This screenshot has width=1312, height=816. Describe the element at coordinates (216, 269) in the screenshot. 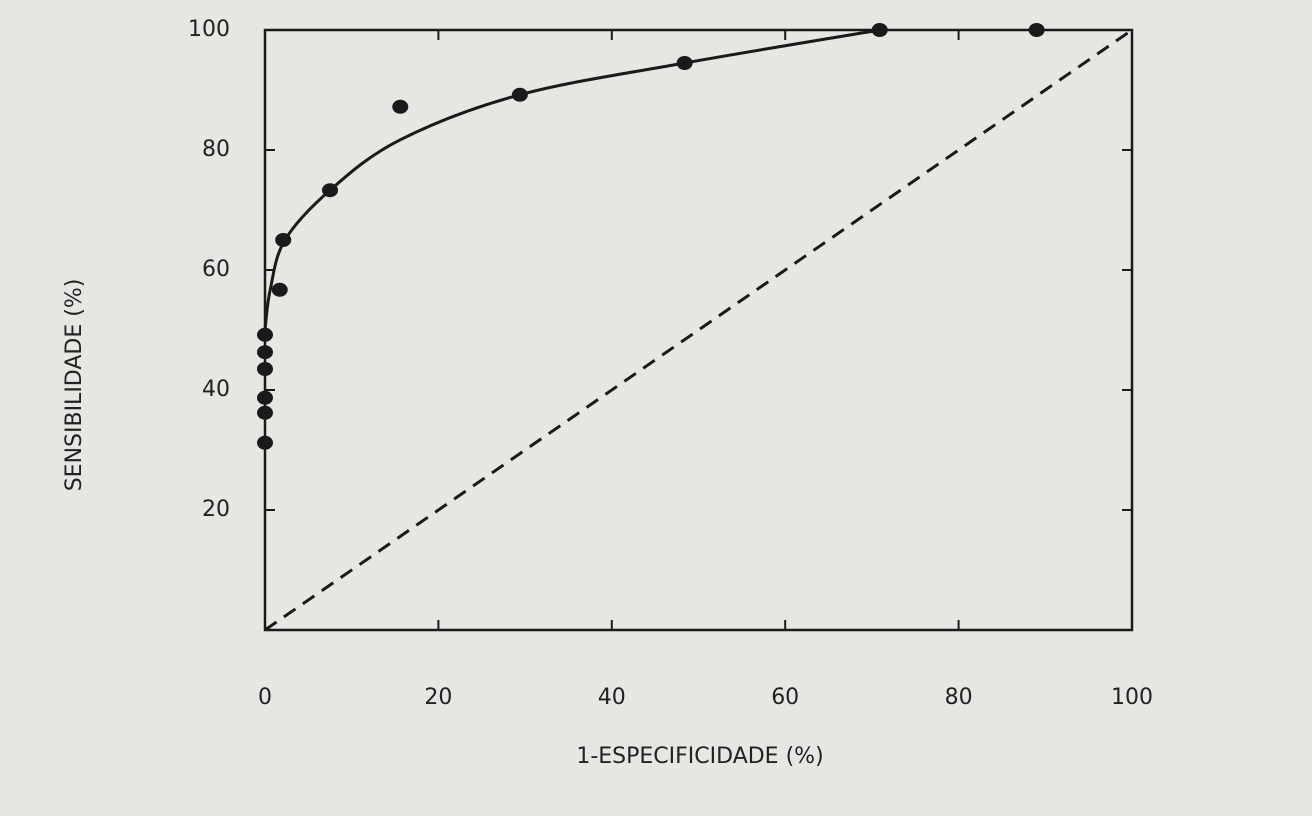

I see `y-tick-label: 60` at that location.